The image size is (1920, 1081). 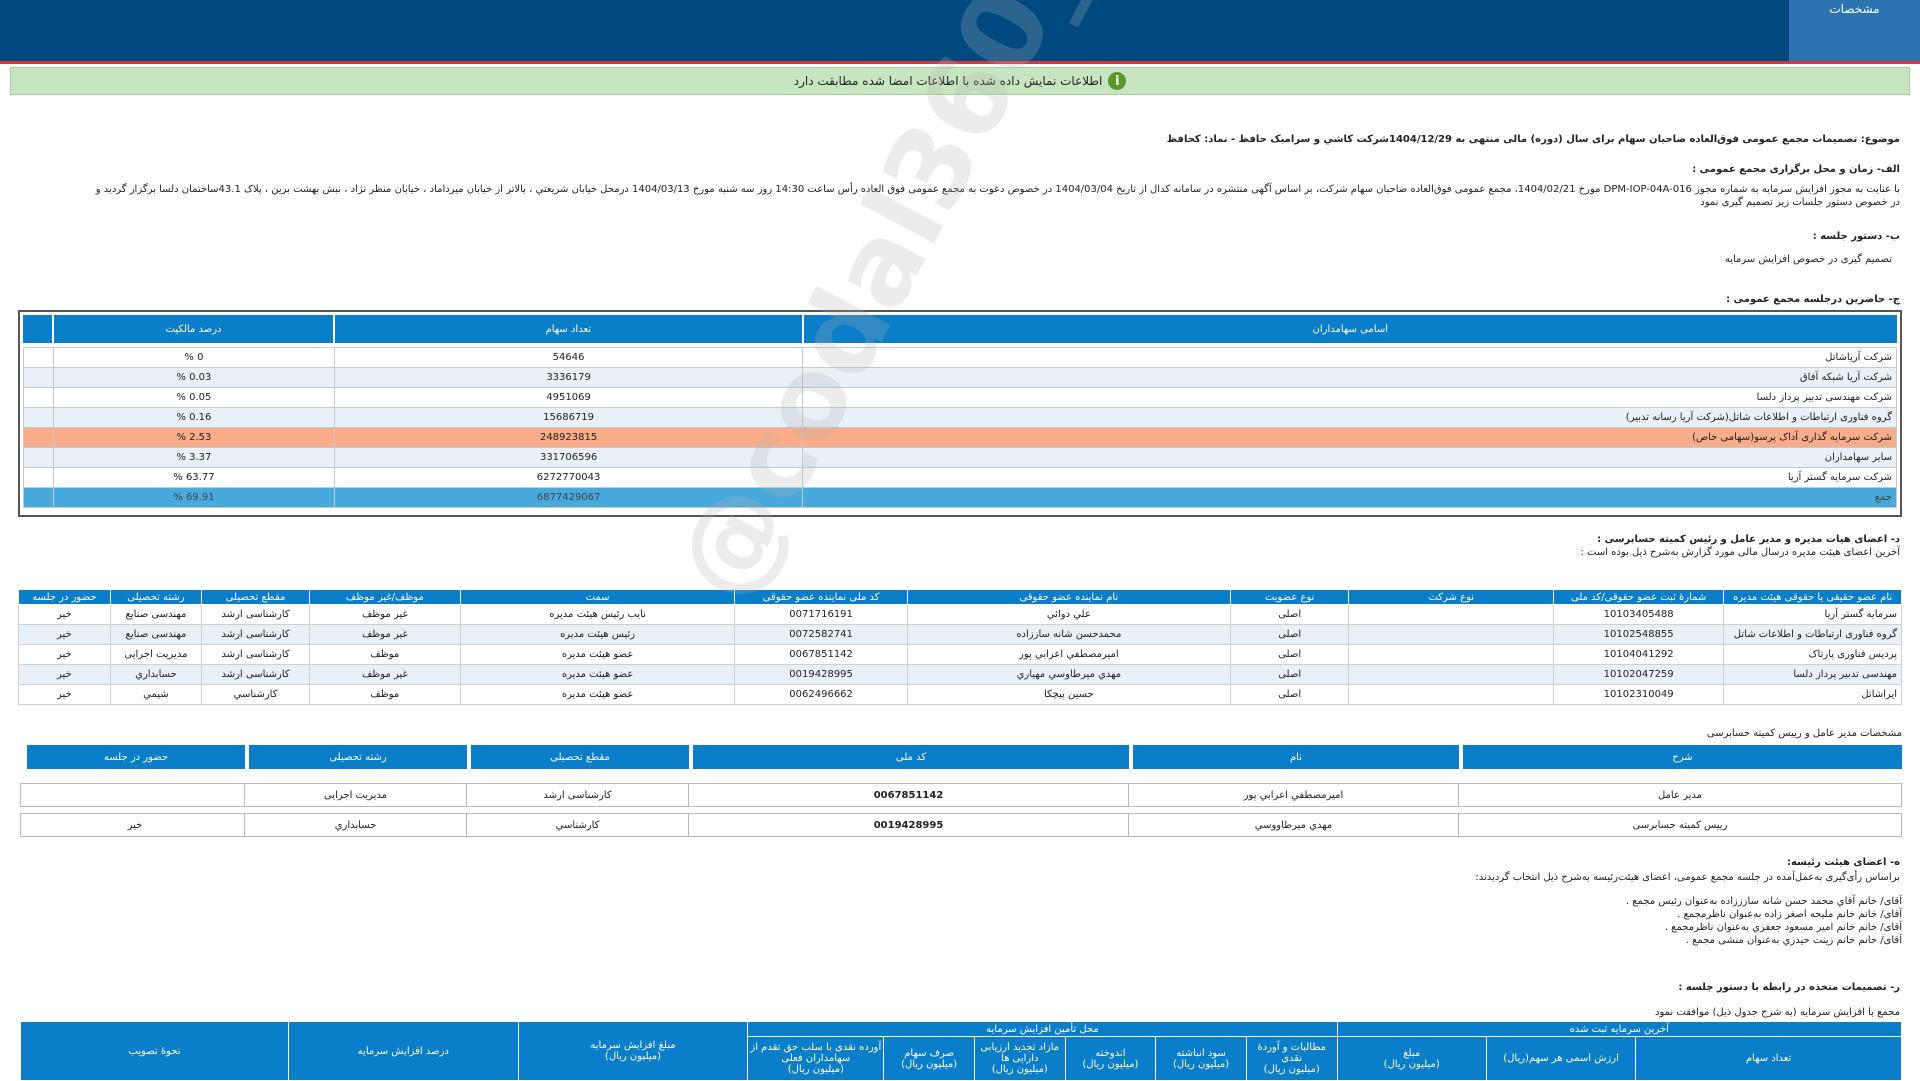 I want to click on board-col-header: حضور در جلسه, so click(x=64, y=597).